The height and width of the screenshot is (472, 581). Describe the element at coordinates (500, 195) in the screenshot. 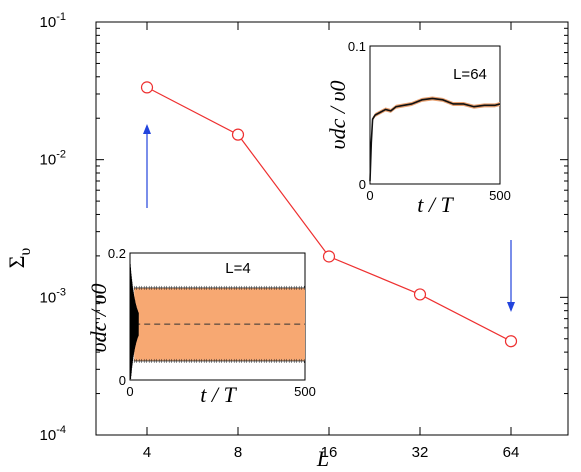

I see `inset-l64-x-tick-label: 500` at that location.